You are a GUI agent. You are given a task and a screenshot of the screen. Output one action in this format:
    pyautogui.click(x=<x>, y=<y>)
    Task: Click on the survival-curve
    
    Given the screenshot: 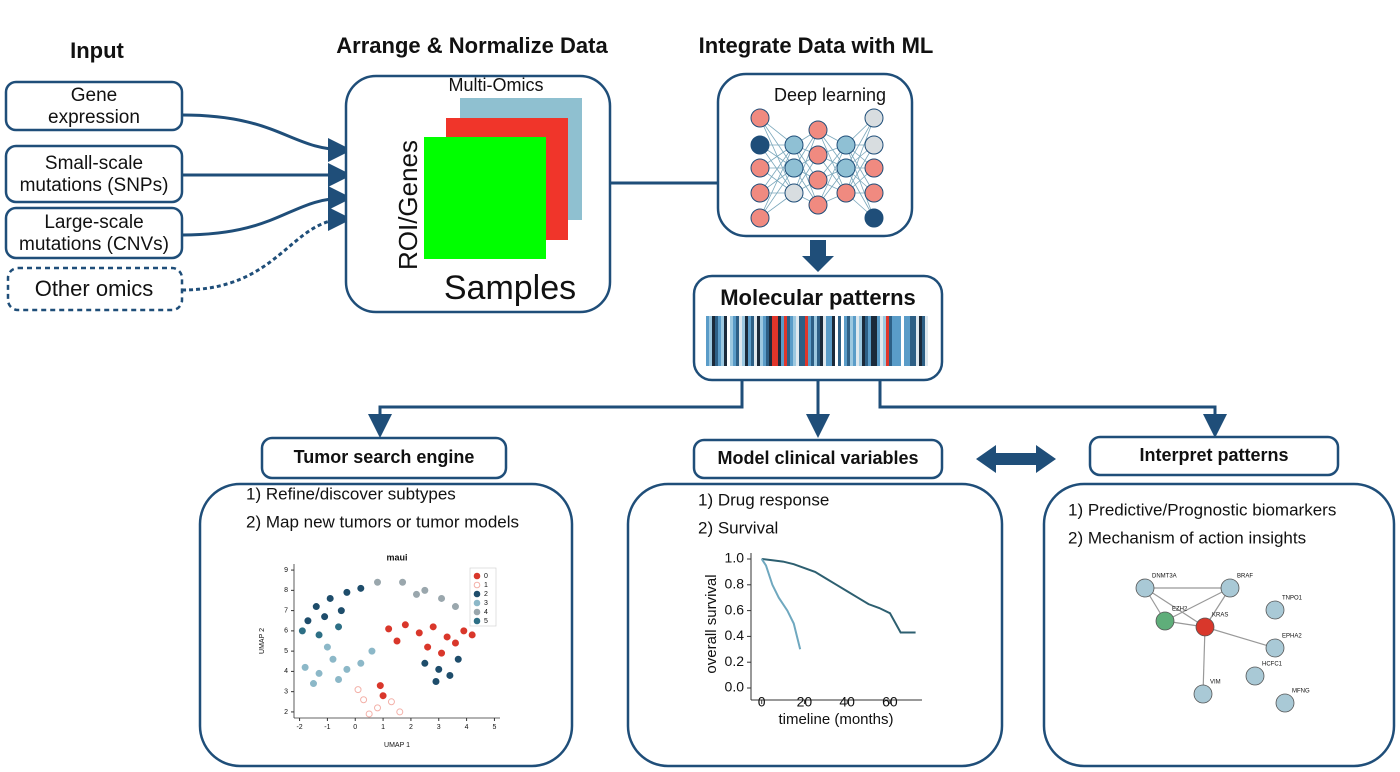 What is the action you would take?
    pyautogui.click(x=781, y=604)
    